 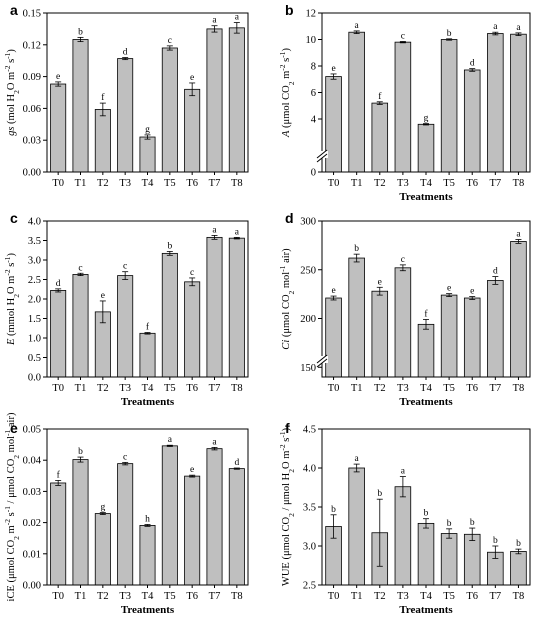 What do you see at coordinates (14, 218) in the screenshot?
I see `panel-label: c` at bounding box center [14, 218].